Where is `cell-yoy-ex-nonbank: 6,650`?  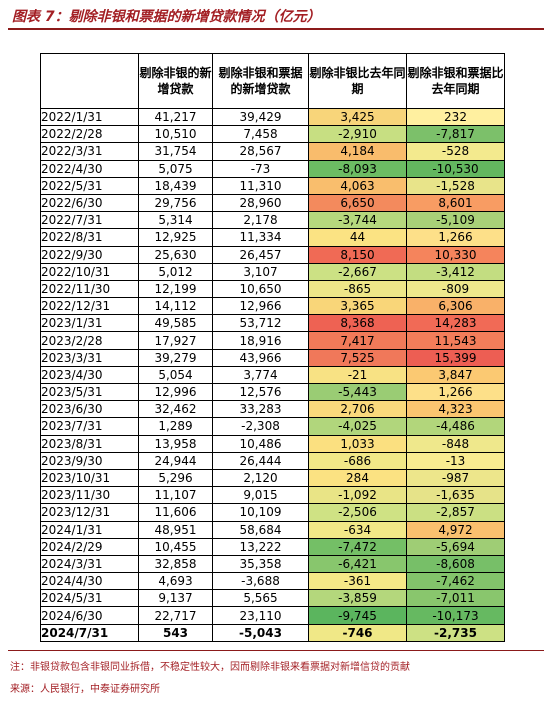 cell-yoy-ex-nonbank: 6,650 is located at coordinates (357, 203).